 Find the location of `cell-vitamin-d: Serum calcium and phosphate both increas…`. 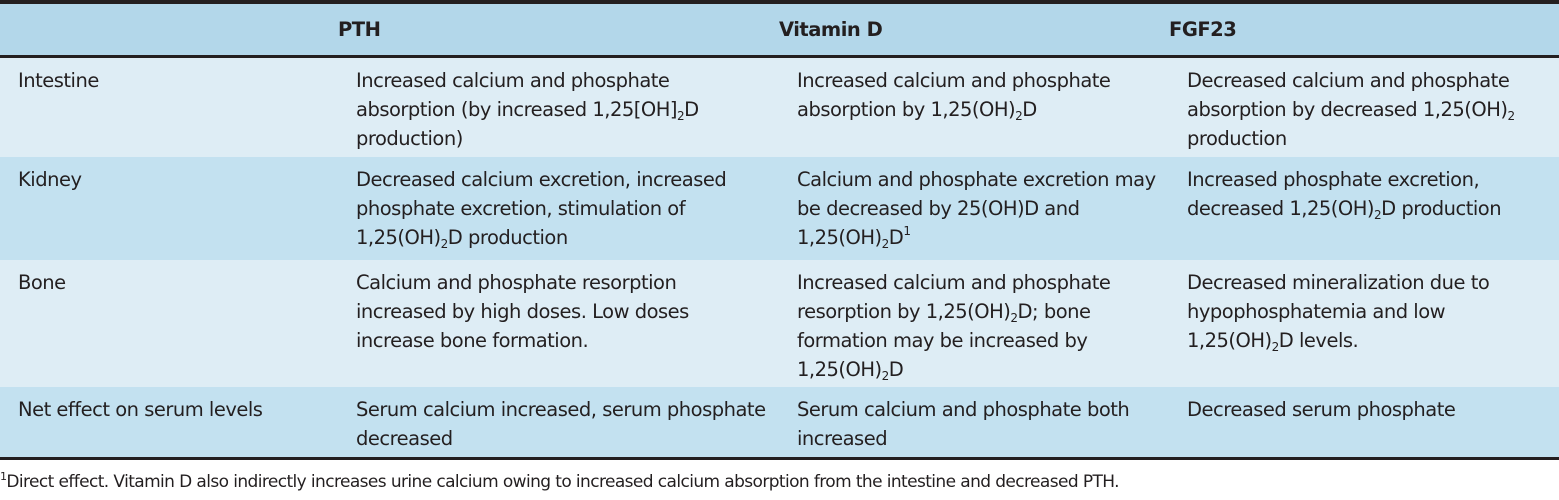

cell-vitamin-d: Serum calcium and phosphate both increas… is located at coordinates (974, 422).